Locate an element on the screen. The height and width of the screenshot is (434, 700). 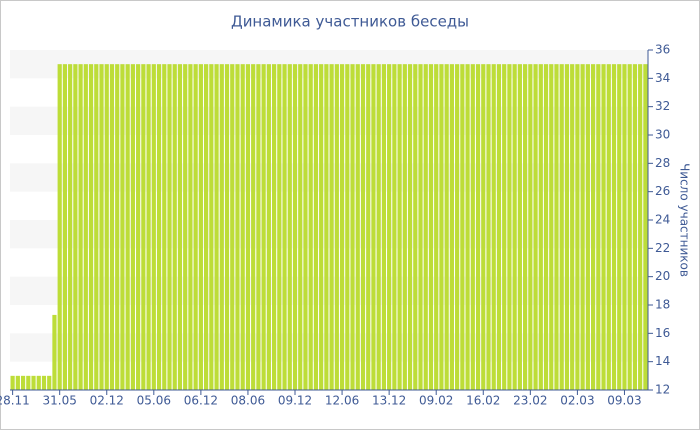
y-tick-label: 24 is located at coordinates (662, 220).